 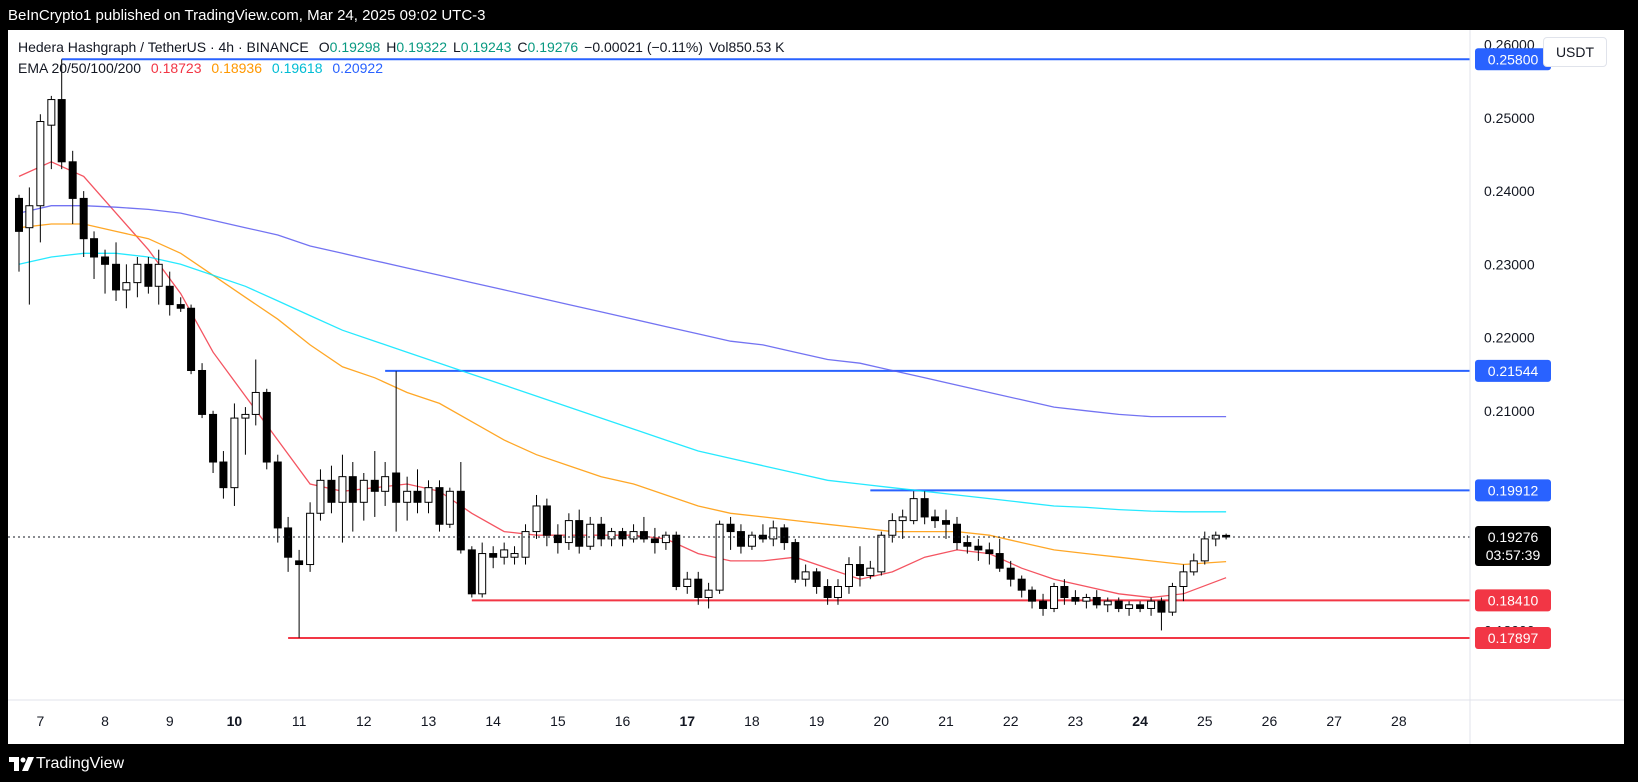 I want to click on ema-label: EMA 20/50/100/200, so click(x=79, y=68).